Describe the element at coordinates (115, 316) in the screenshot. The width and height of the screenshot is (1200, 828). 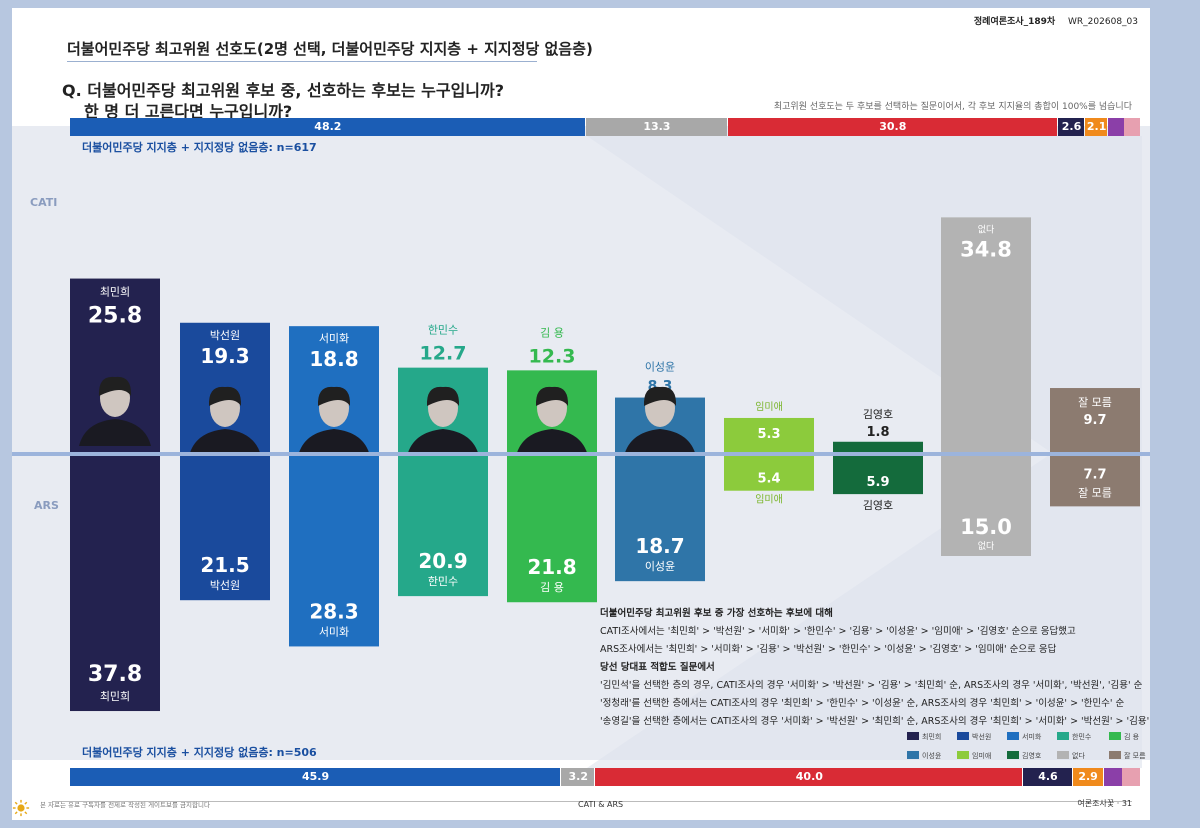
I see `bar-value-cati: 25.8` at that location.